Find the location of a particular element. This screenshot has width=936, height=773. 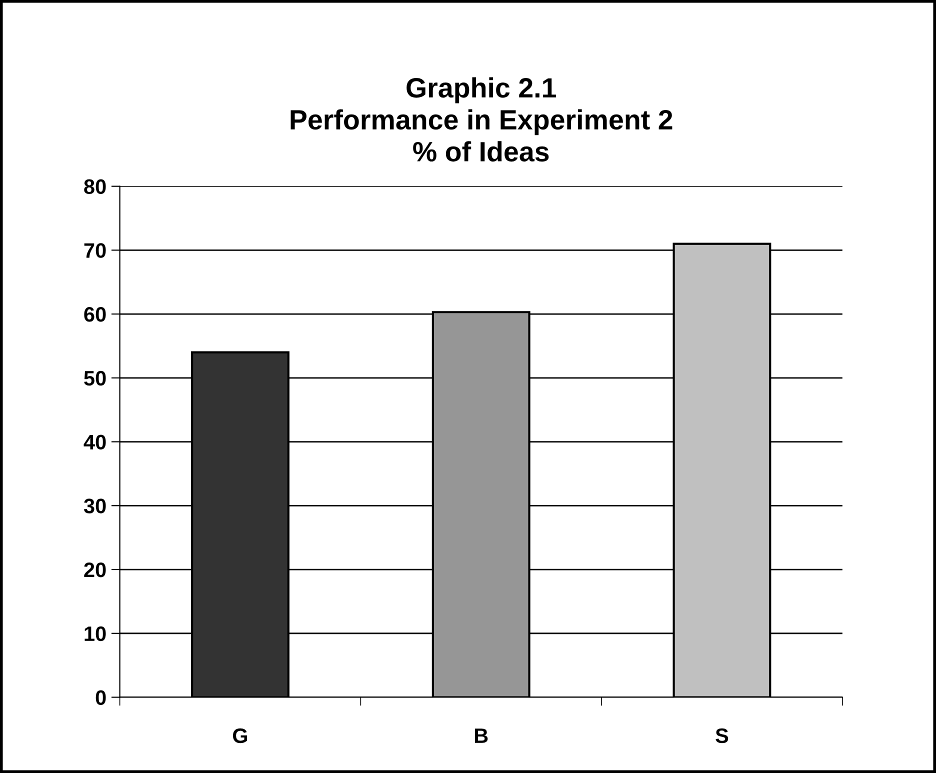

y-tick-label: 10 is located at coordinates (95, 634).